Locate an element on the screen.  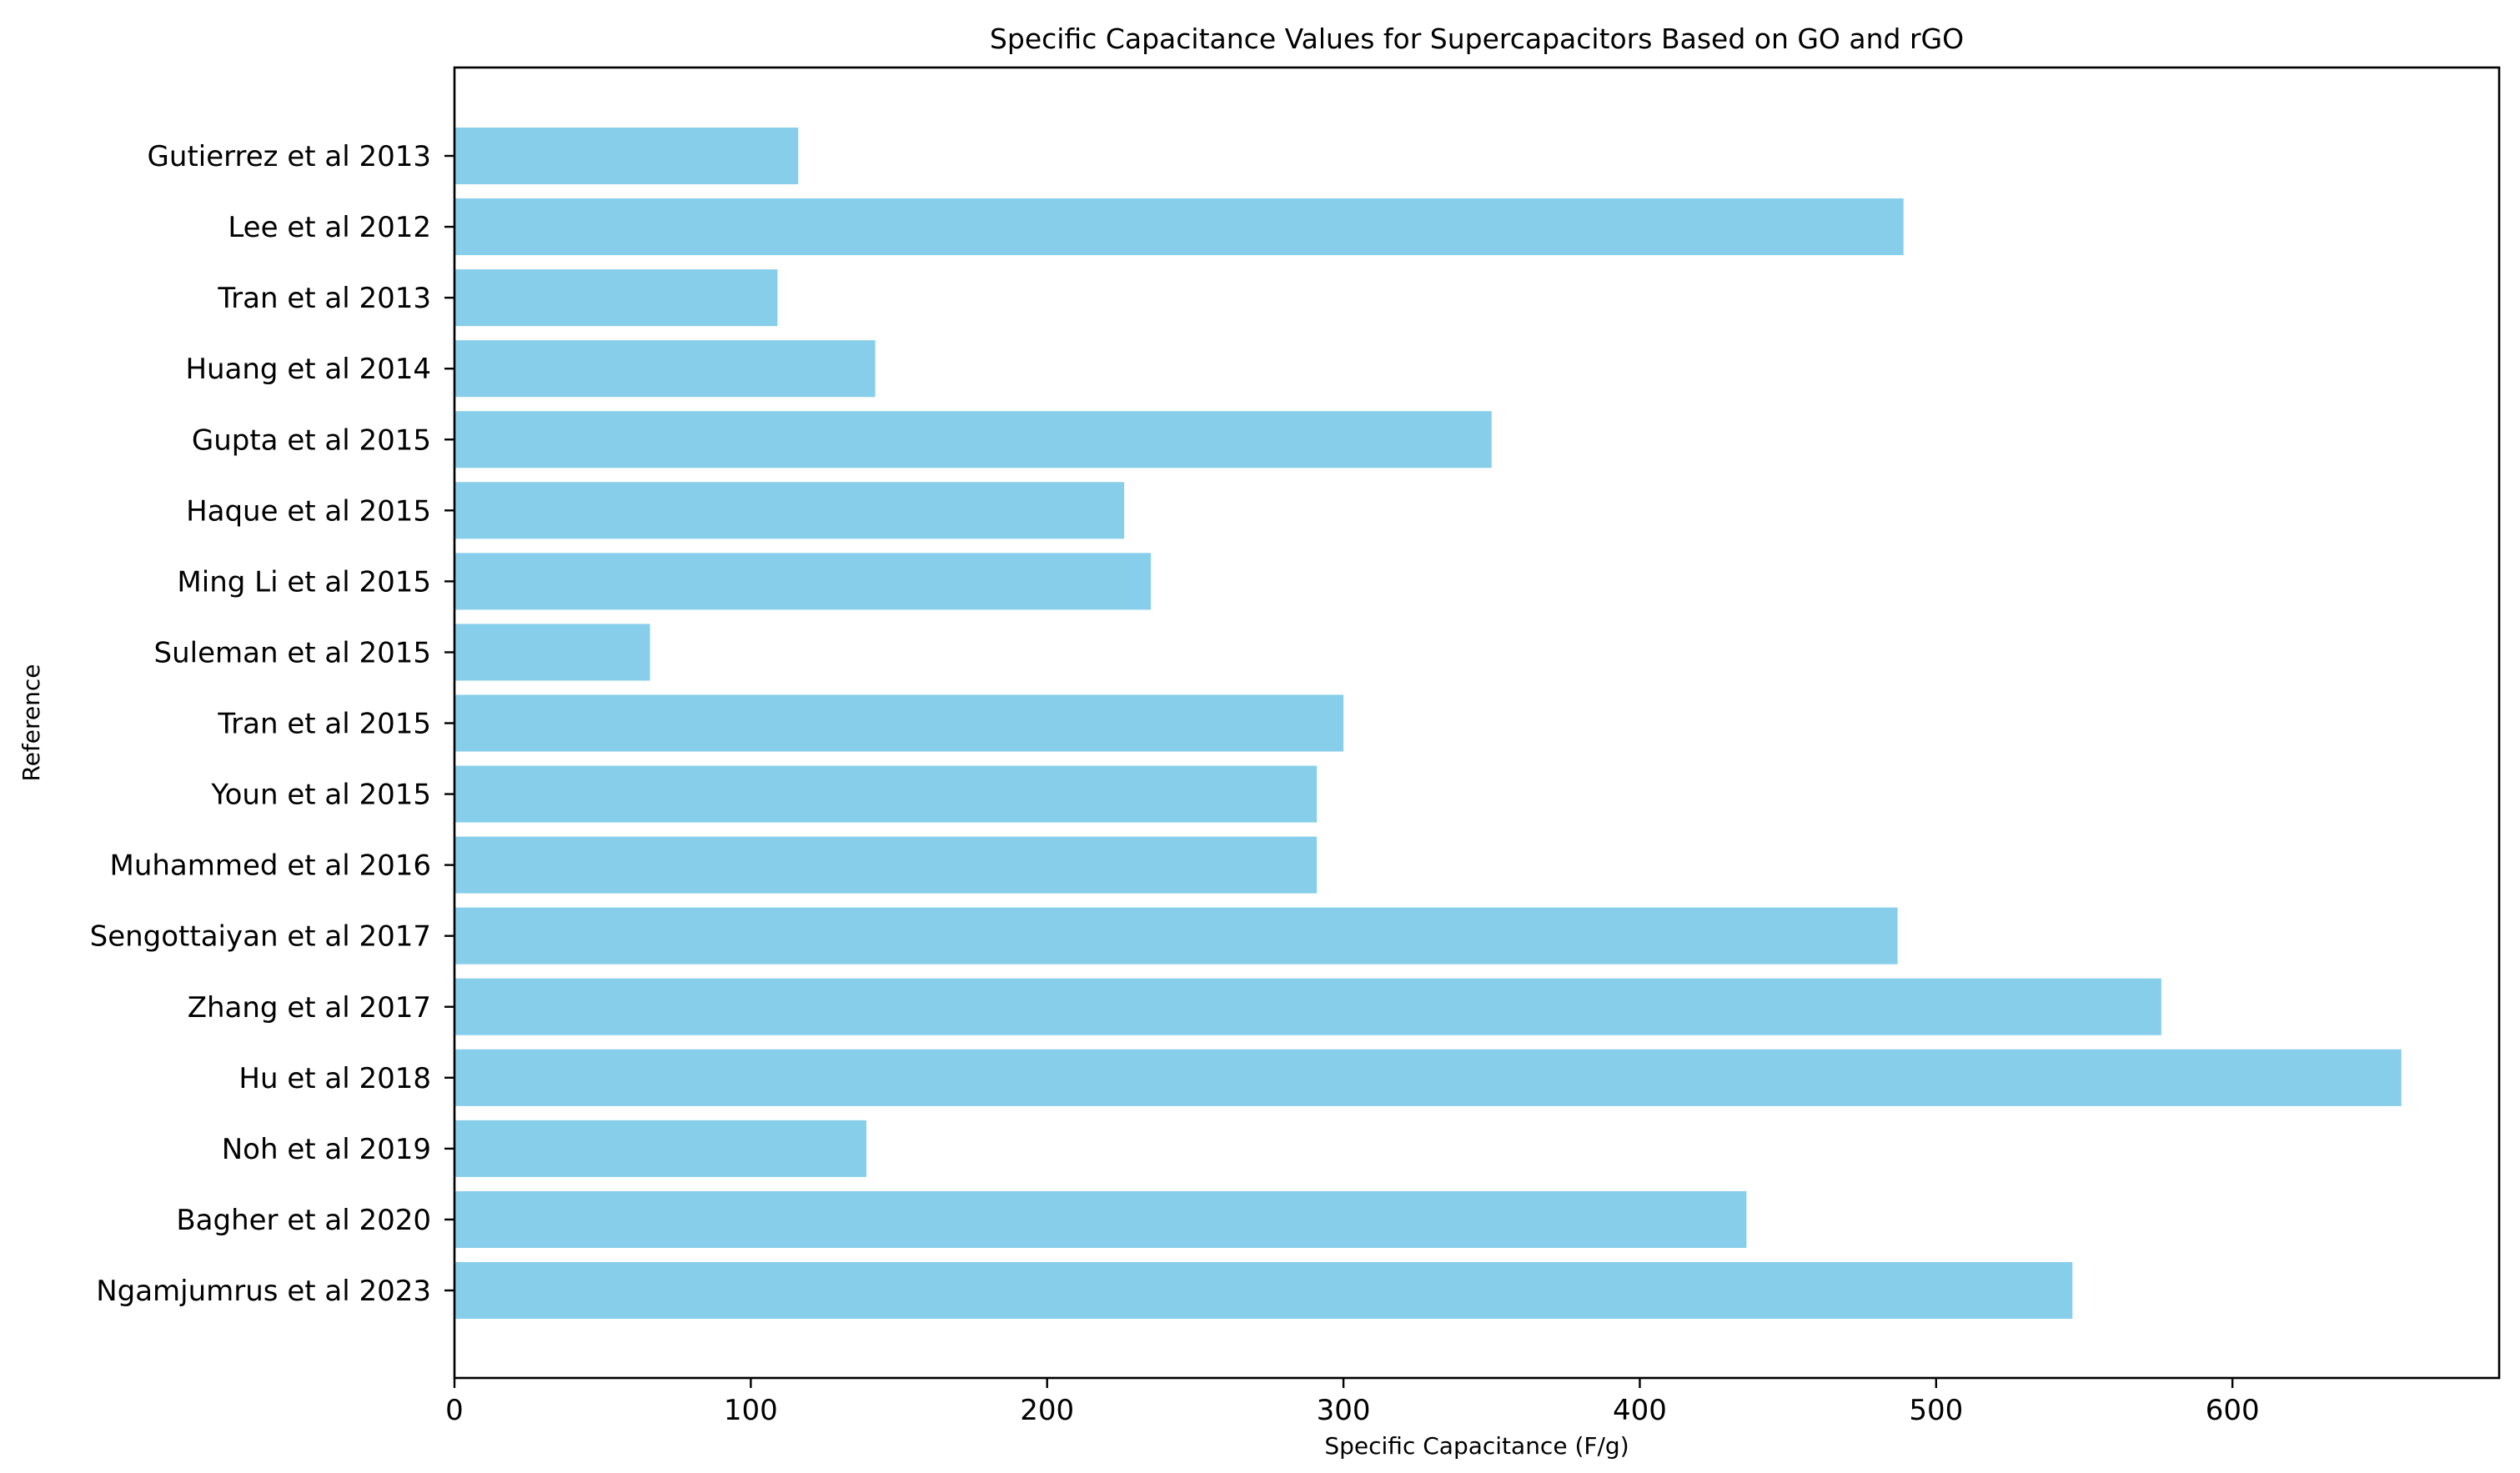
y-tick-label: Ngamjumrus et al 2023 is located at coordinates (263, 1291).